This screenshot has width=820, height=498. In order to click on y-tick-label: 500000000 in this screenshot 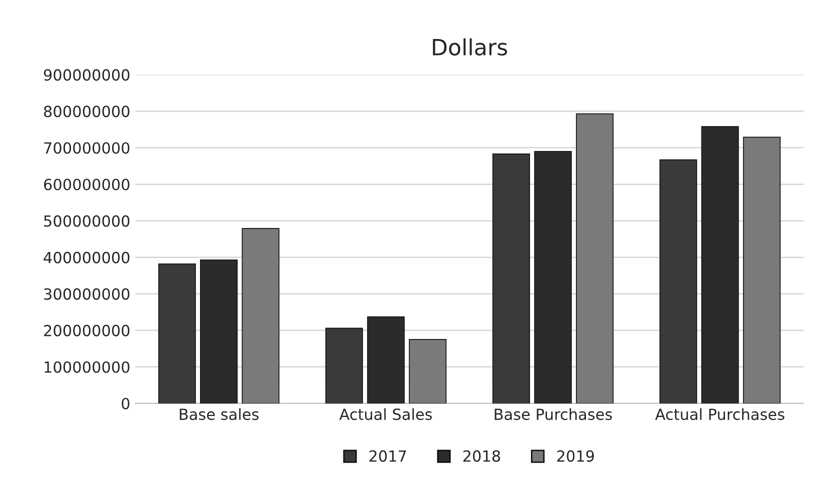, I will do `click(87, 221)`.